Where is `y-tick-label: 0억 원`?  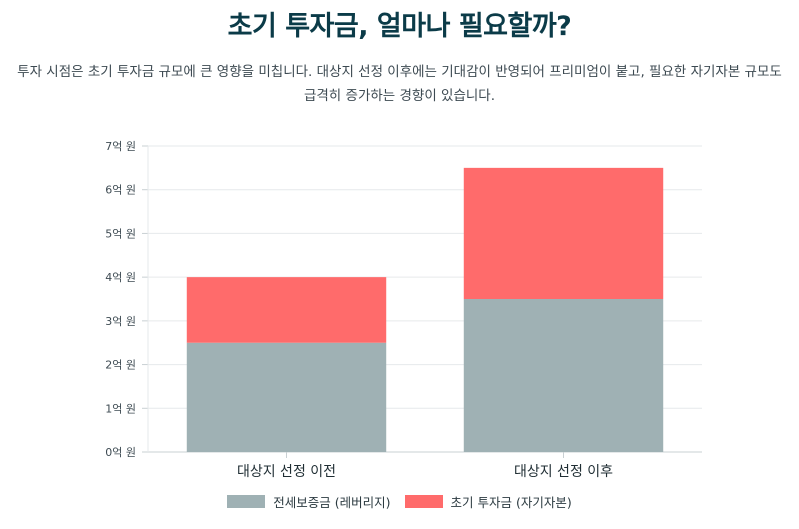
y-tick-label: 0억 원 is located at coordinates (120, 452).